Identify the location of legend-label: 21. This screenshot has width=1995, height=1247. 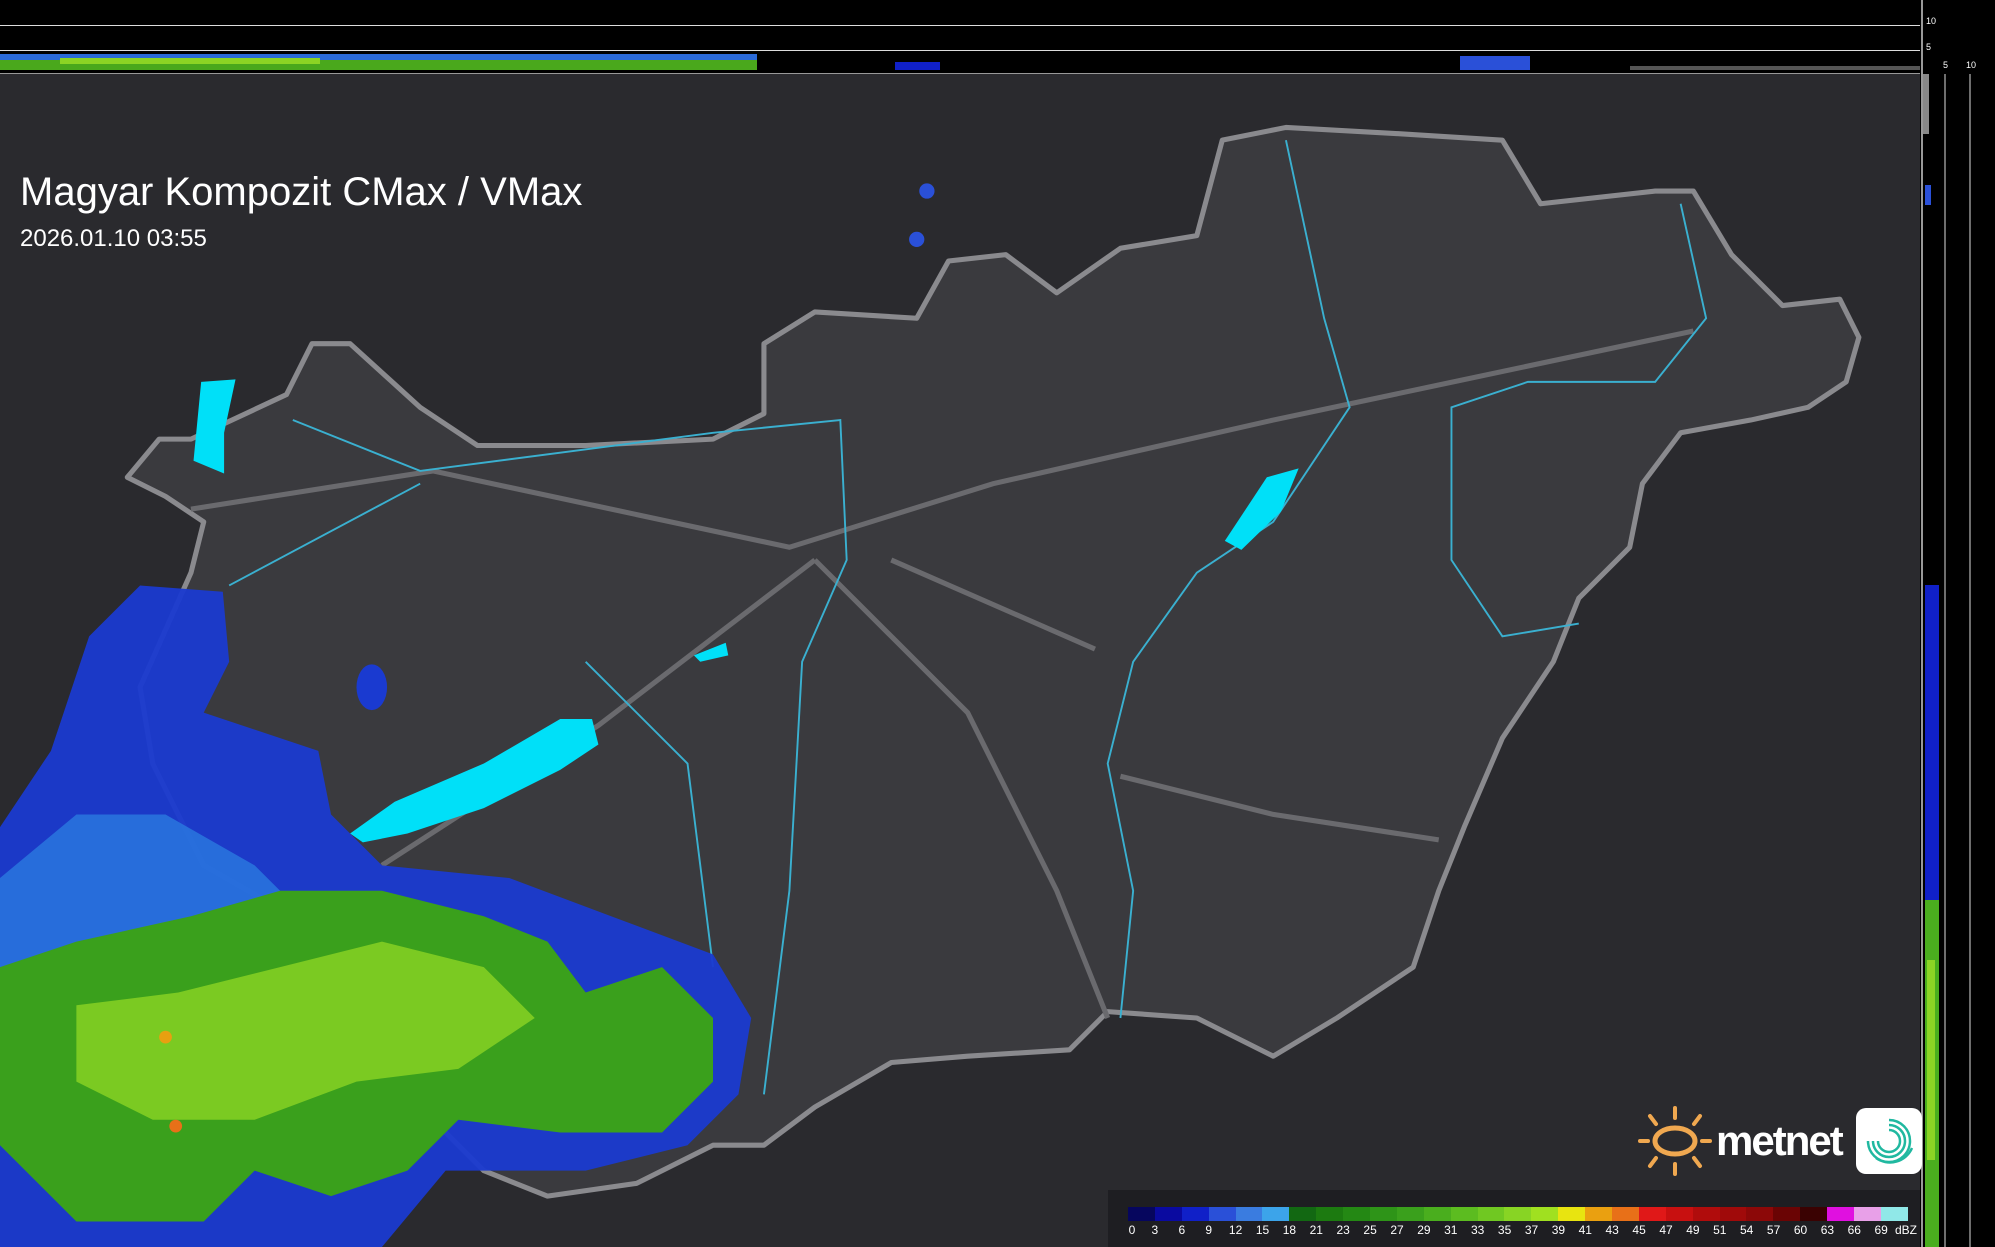
(1316, 1230).